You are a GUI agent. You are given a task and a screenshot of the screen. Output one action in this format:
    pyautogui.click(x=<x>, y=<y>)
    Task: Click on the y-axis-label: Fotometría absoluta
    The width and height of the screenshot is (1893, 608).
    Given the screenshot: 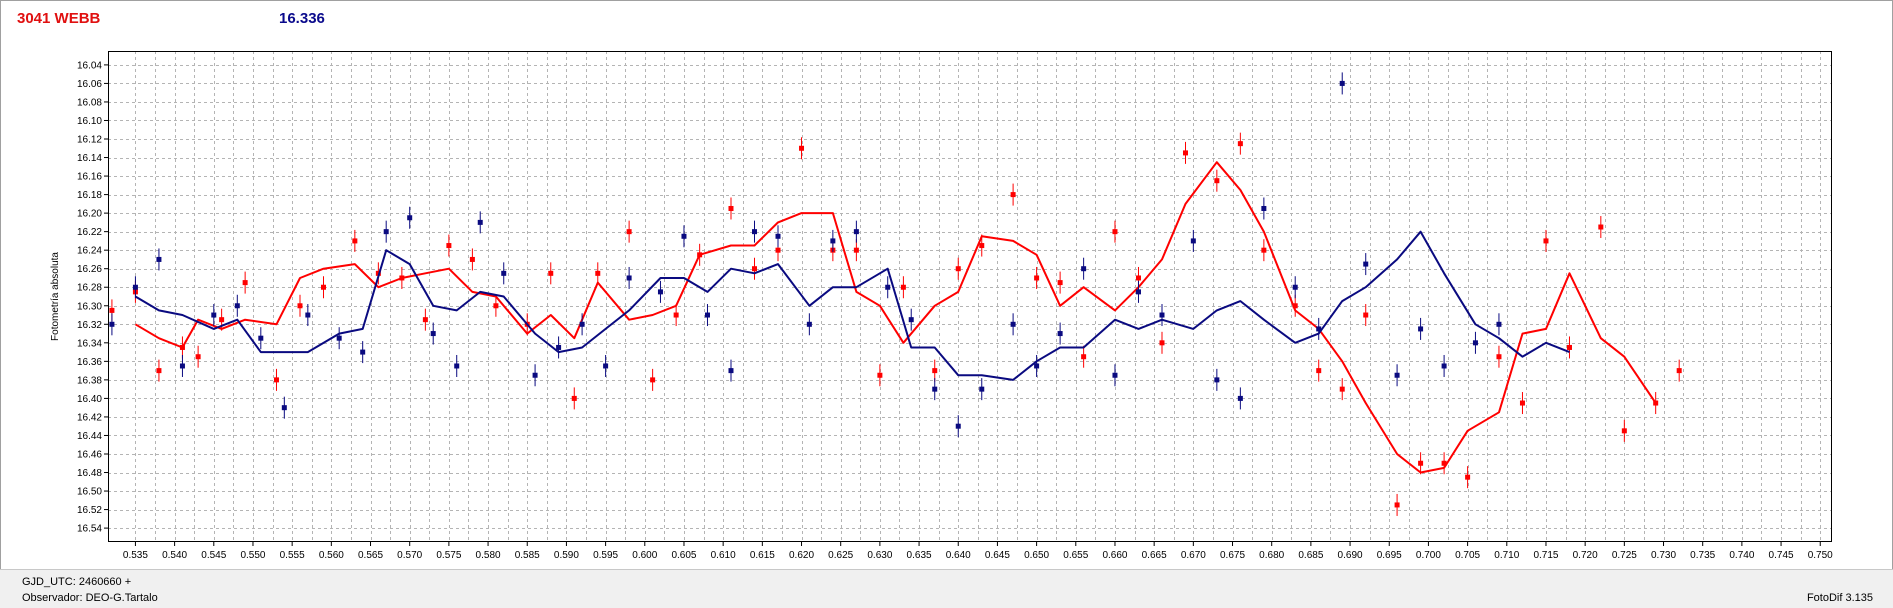 What is the action you would take?
    pyautogui.click(x=55, y=296)
    